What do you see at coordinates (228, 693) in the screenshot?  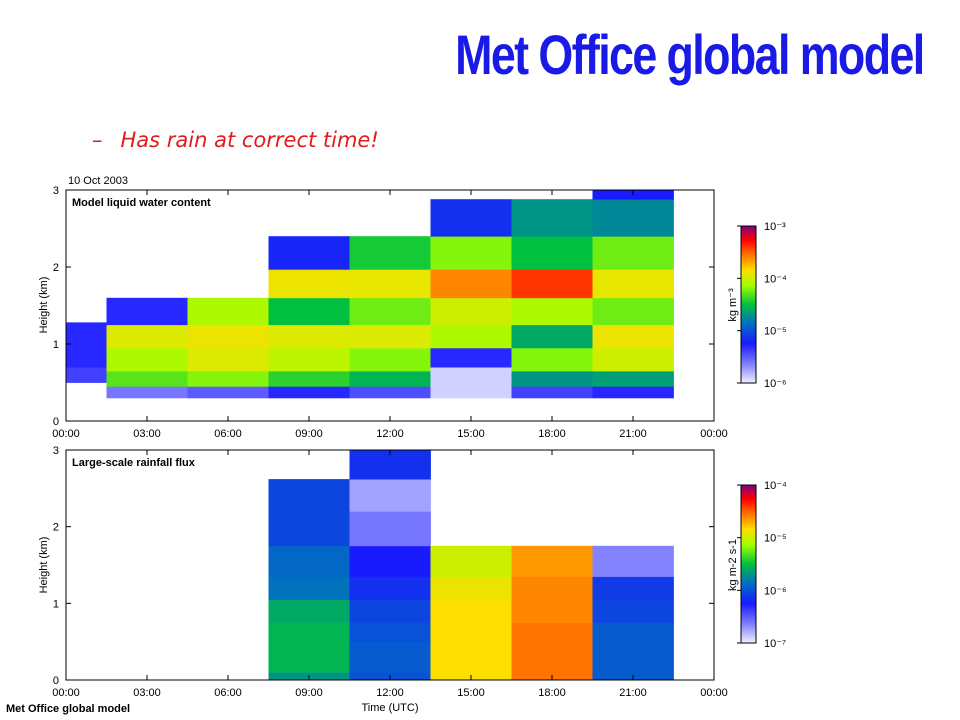 I see `rain-x-tick-label: 06:00` at bounding box center [228, 693].